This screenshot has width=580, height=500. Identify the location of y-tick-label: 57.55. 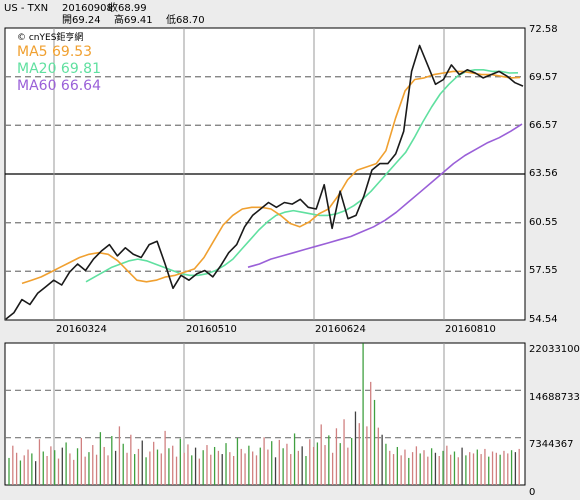
(543, 270).